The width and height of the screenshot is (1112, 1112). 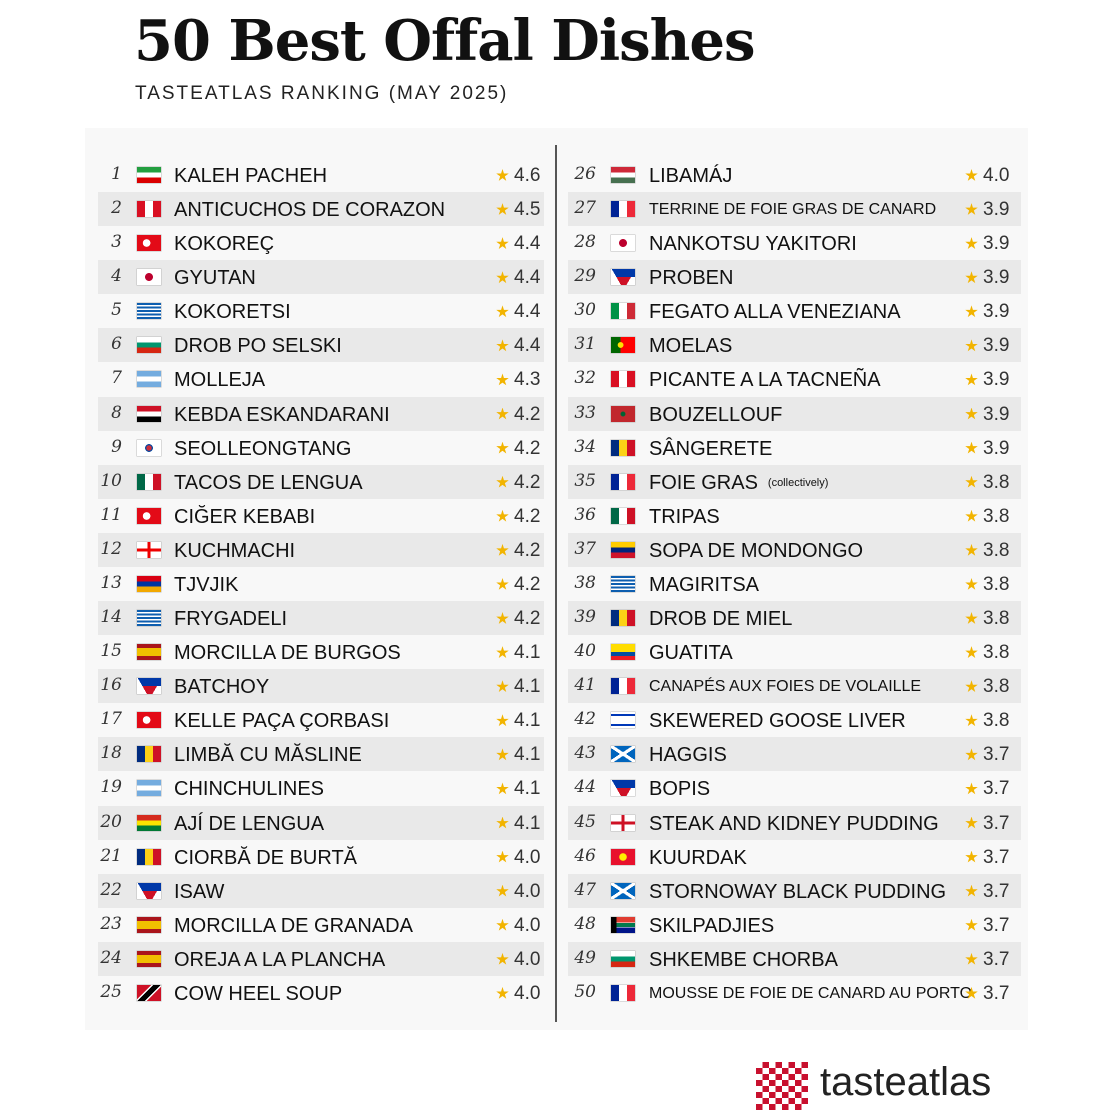 What do you see at coordinates (321, 652) in the screenshot?
I see `ranking-row: 15 MORCILLA DE BURGOS 4.1` at bounding box center [321, 652].